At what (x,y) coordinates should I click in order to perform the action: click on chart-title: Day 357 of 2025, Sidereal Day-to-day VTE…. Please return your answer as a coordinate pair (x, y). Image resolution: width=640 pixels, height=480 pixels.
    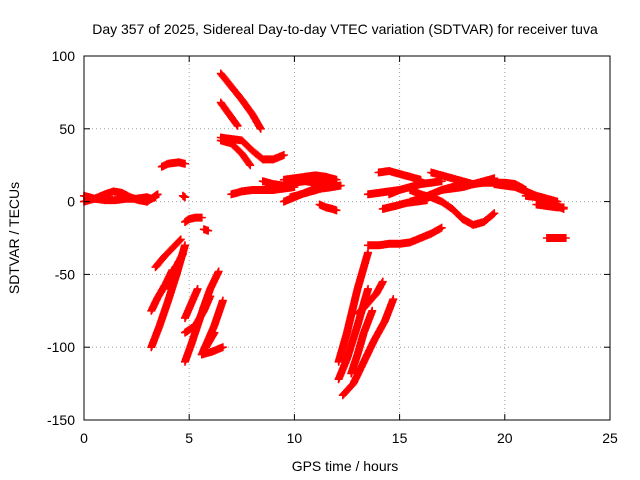
    Looking at the image, I should click on (345, 29).